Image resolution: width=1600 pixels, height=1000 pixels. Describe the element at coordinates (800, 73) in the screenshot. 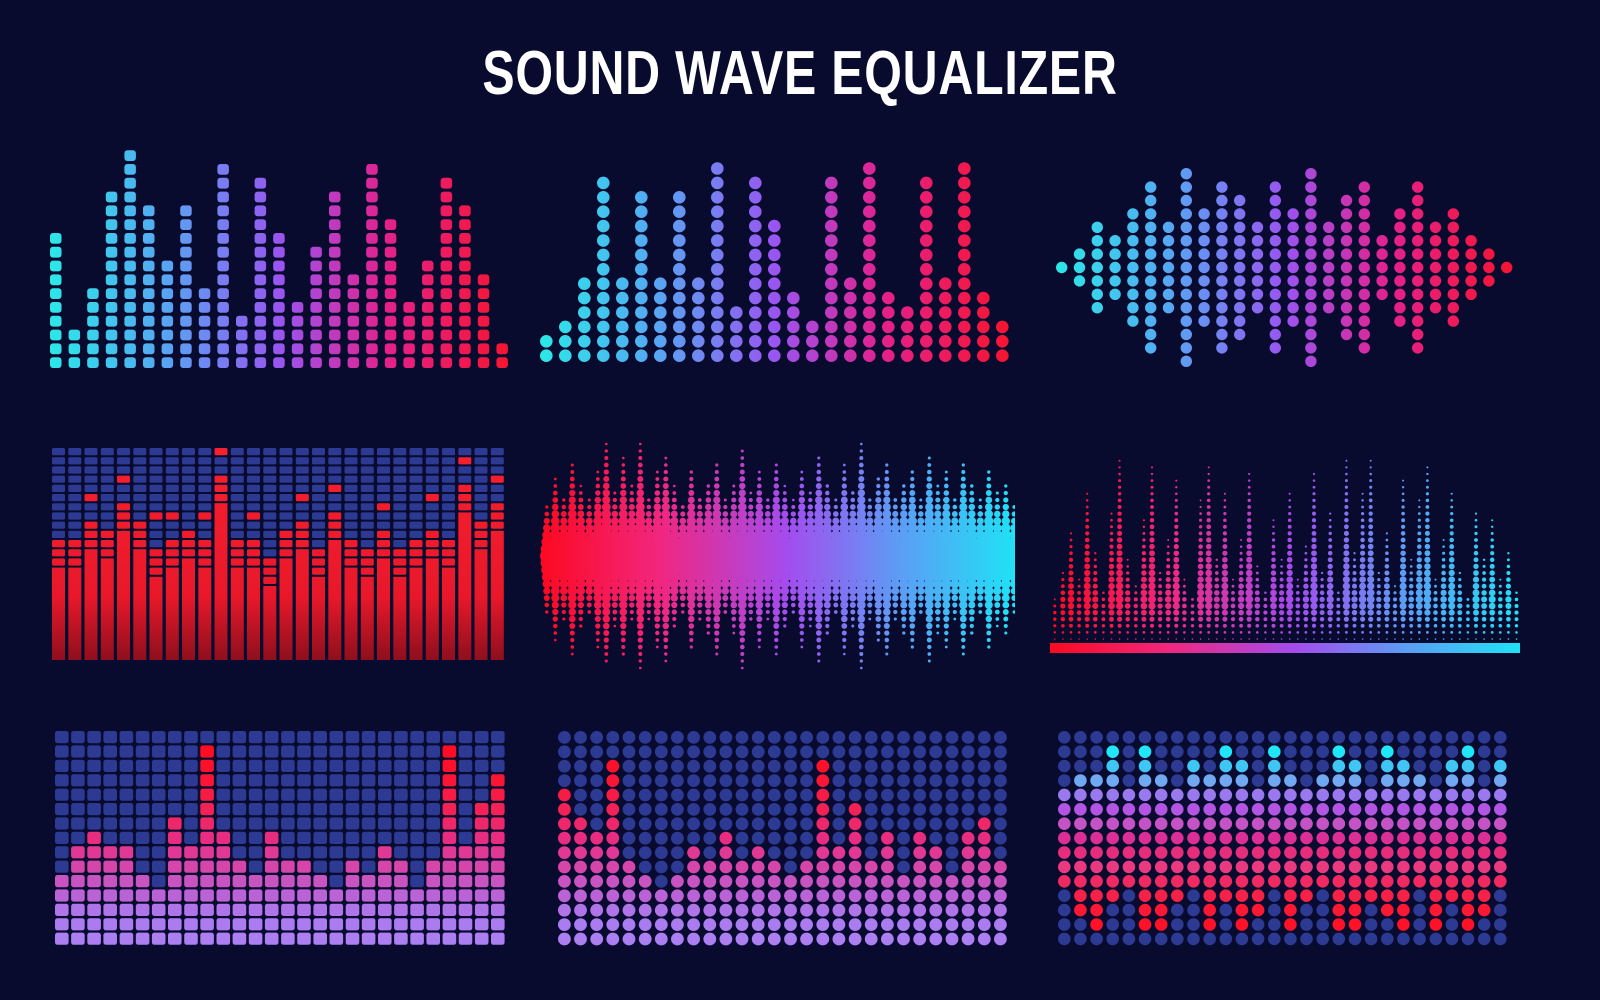

I see `page-title: SOUND WAVE EQUALIZER` at that location.